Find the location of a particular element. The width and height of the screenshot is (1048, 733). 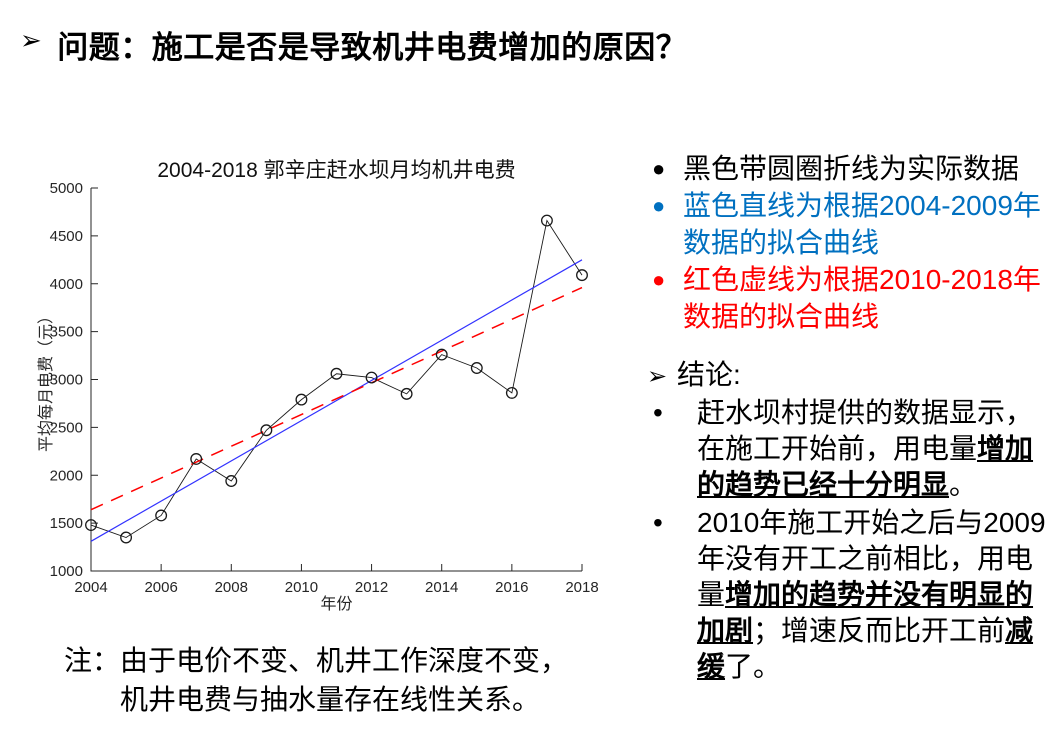

x-tick-label: 2018 is located at coordinates (581, 587).